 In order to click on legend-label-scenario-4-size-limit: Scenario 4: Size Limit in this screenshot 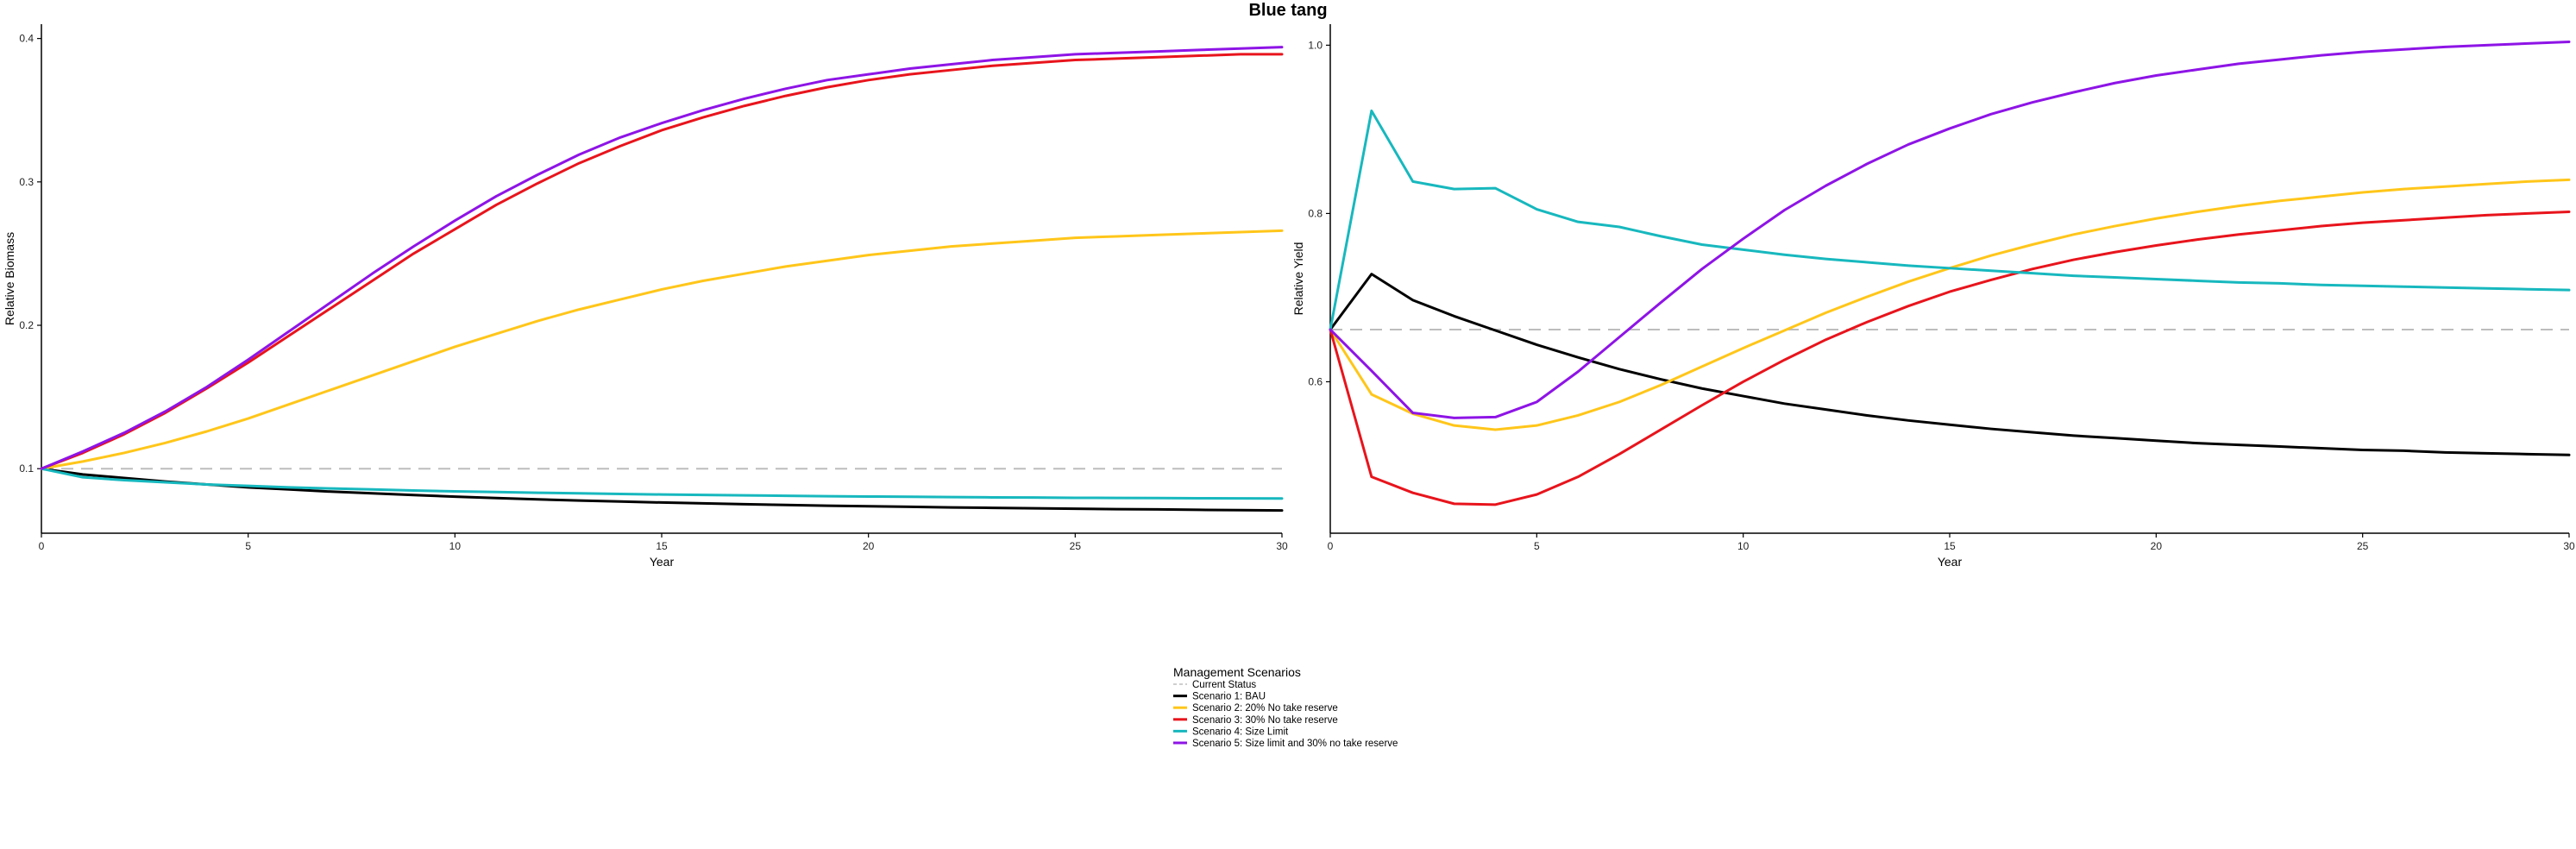, I will do `click(1240, 731)`.